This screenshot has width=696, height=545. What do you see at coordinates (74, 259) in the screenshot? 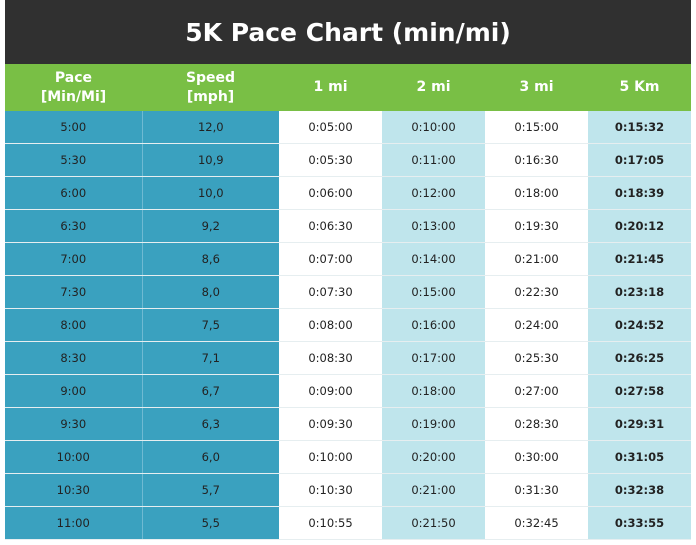
I see `cell-pace: 7:00` at bounding box center [74, 259].